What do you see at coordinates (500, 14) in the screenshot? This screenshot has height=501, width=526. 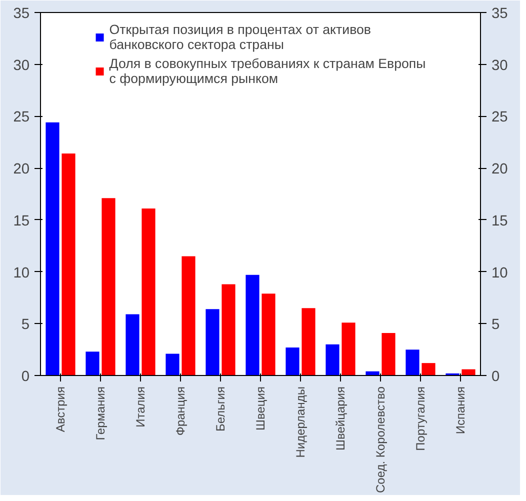 I see `y2-tick-label: 35` at bounding box center [500, 14].